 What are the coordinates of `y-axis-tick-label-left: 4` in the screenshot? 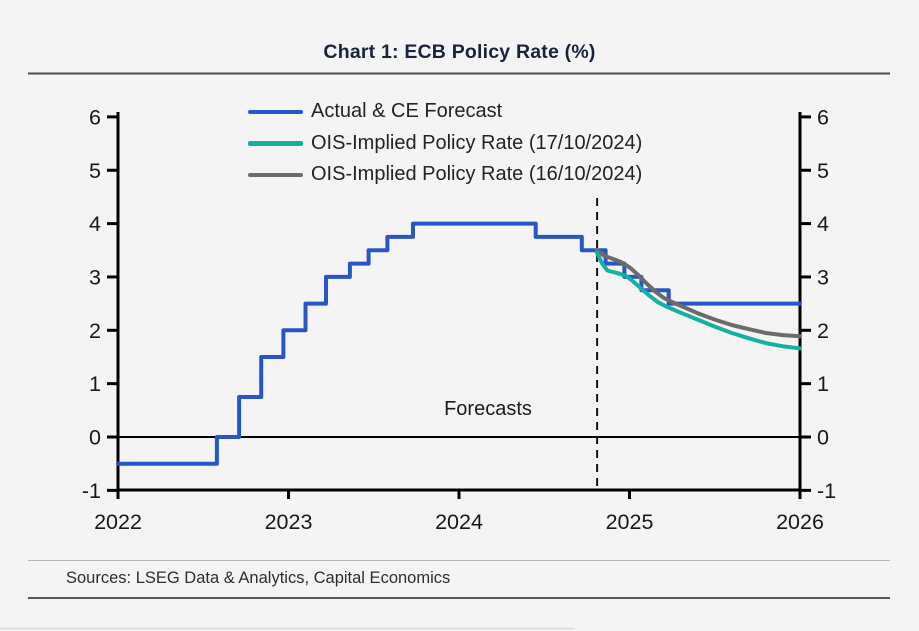 It's located at (95, 224).